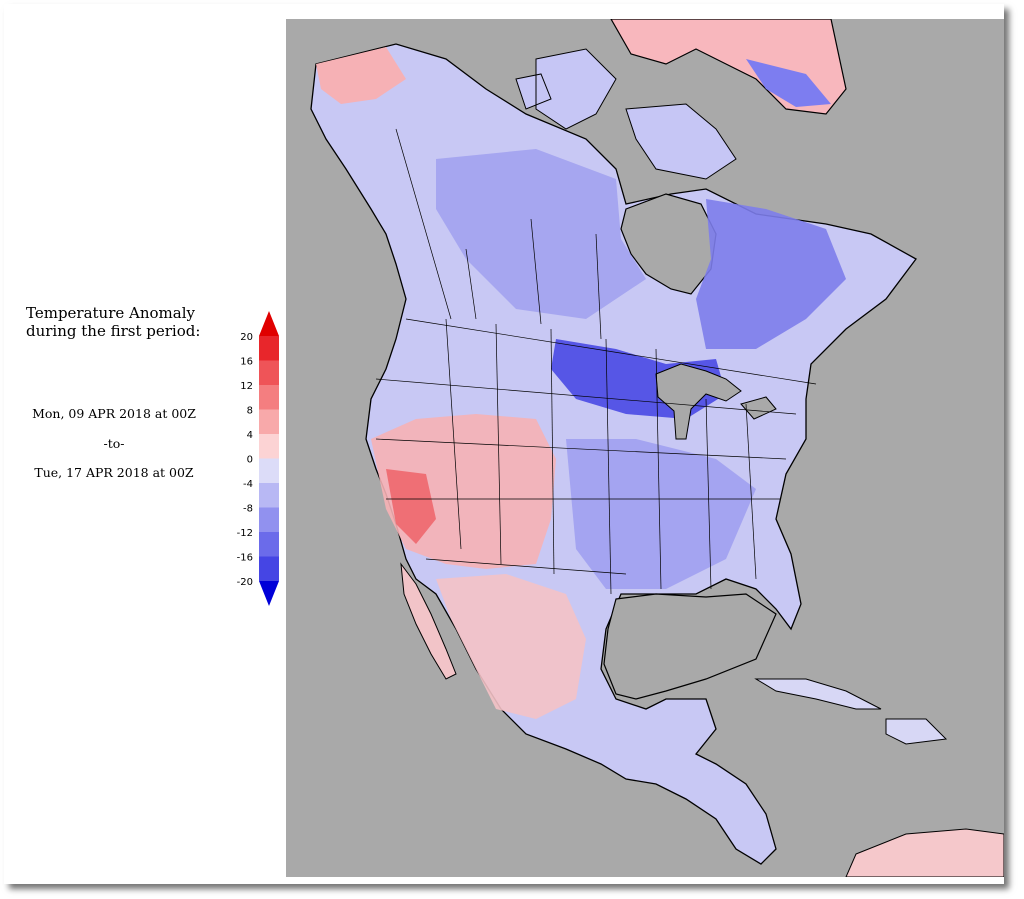 Image resolution: width=1024 pixels, height=899 pixels. I want to click on warm-anomaly-southwest, so click(411, 506).